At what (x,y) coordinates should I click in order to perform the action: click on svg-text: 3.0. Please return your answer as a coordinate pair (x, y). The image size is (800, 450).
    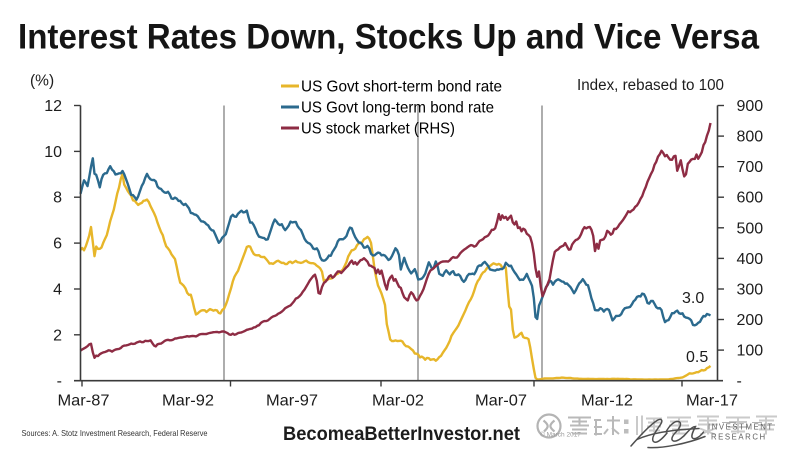
    Looking at the image, I should click on (693, 298).